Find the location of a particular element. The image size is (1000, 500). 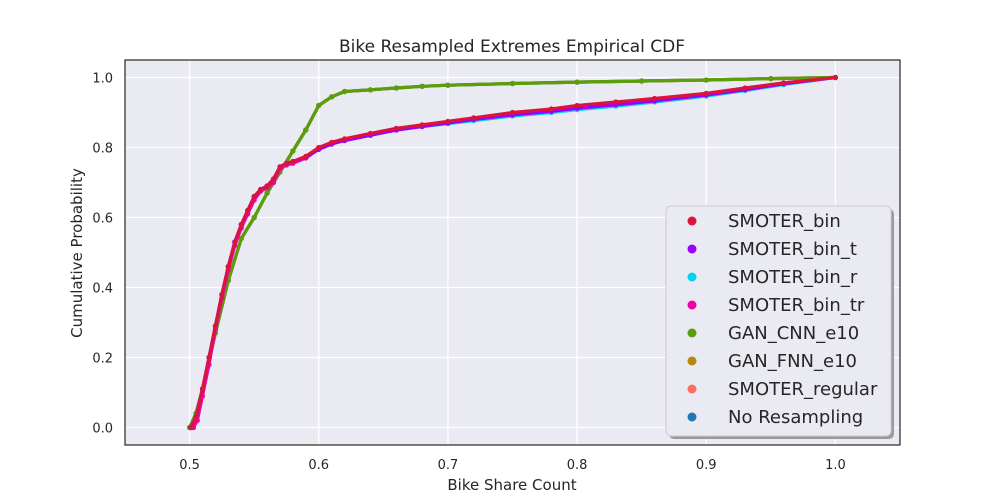

legend-label: GAN_FNN_e10 is located at coordinates (792, 361).